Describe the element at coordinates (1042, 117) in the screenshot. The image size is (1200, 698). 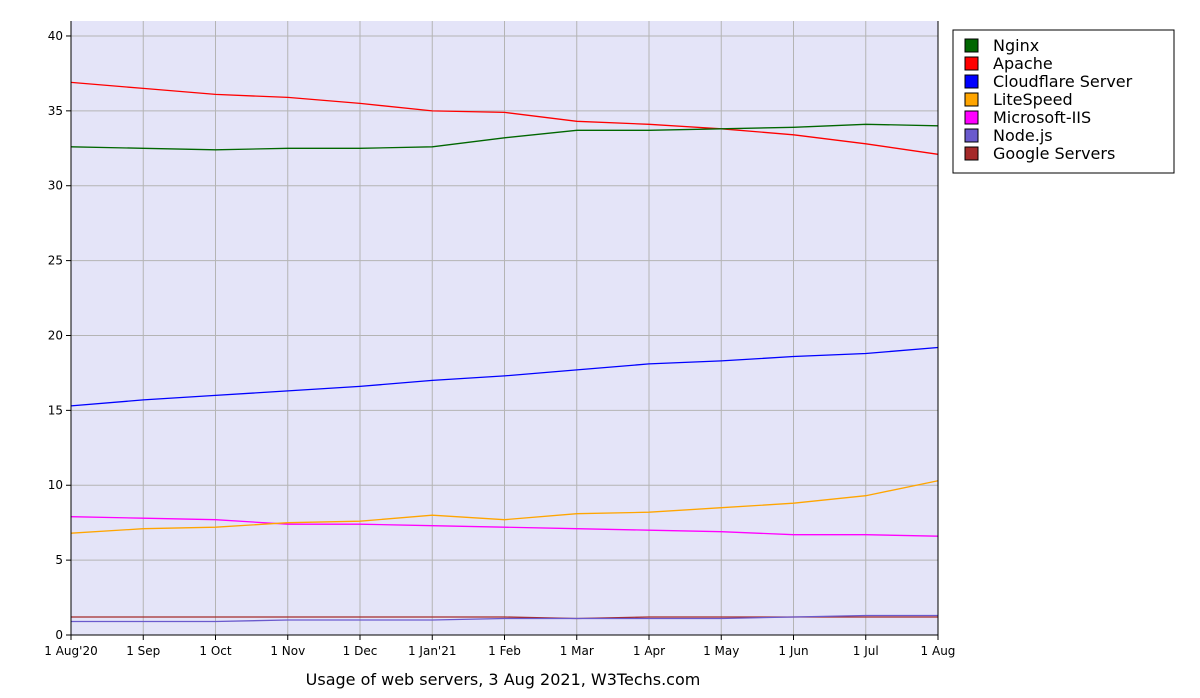
I see `legend-label-microsoft-iis: Microsoft-IIS` at that location.